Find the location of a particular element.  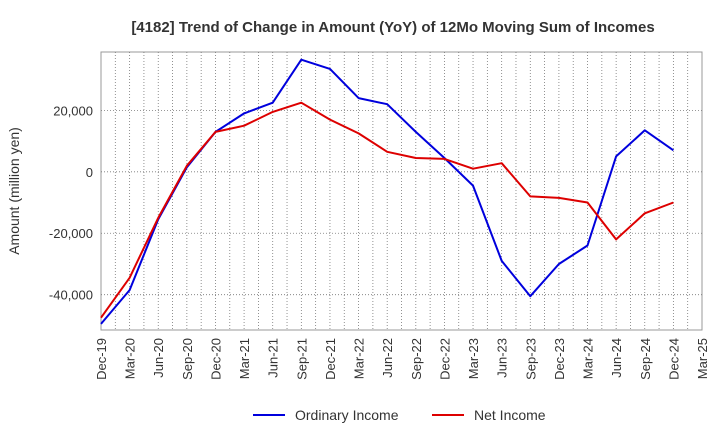

x-tick-label: Dec-20 is located at coordinates (215, 359).